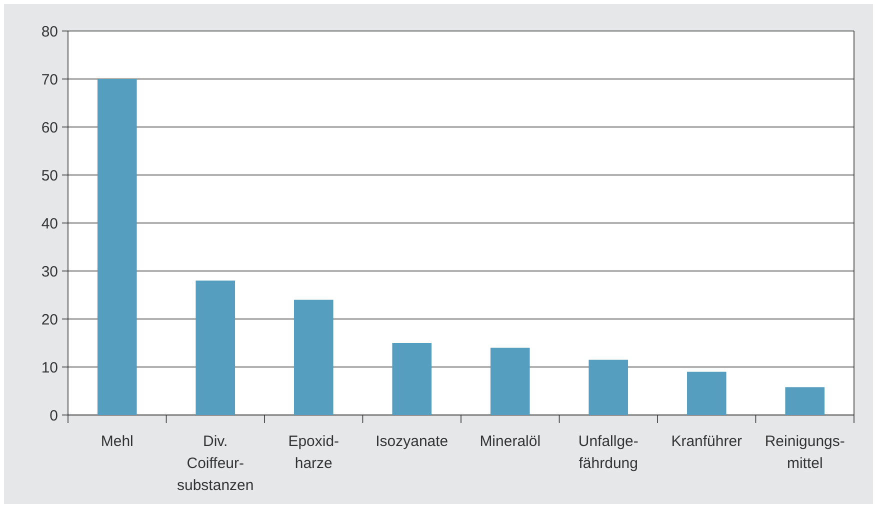  I want to click on y-tick-label: 60, so click(49, 127).